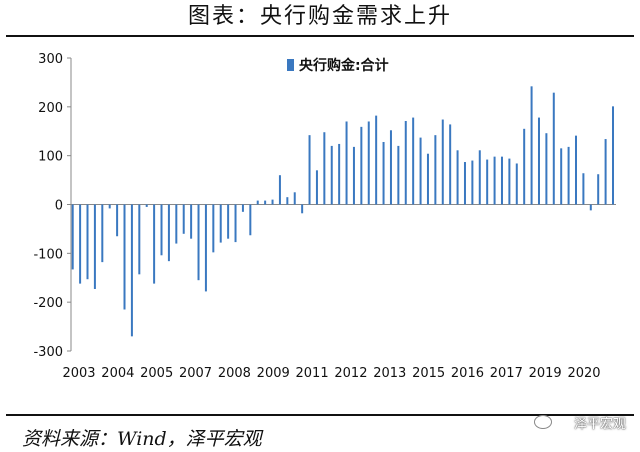 This screenshot has height=452, width=640. What do you see at coordinates (50, 59) in the screenshot?
I see `y-tick-label: 300` at bounding box center [50, 59].